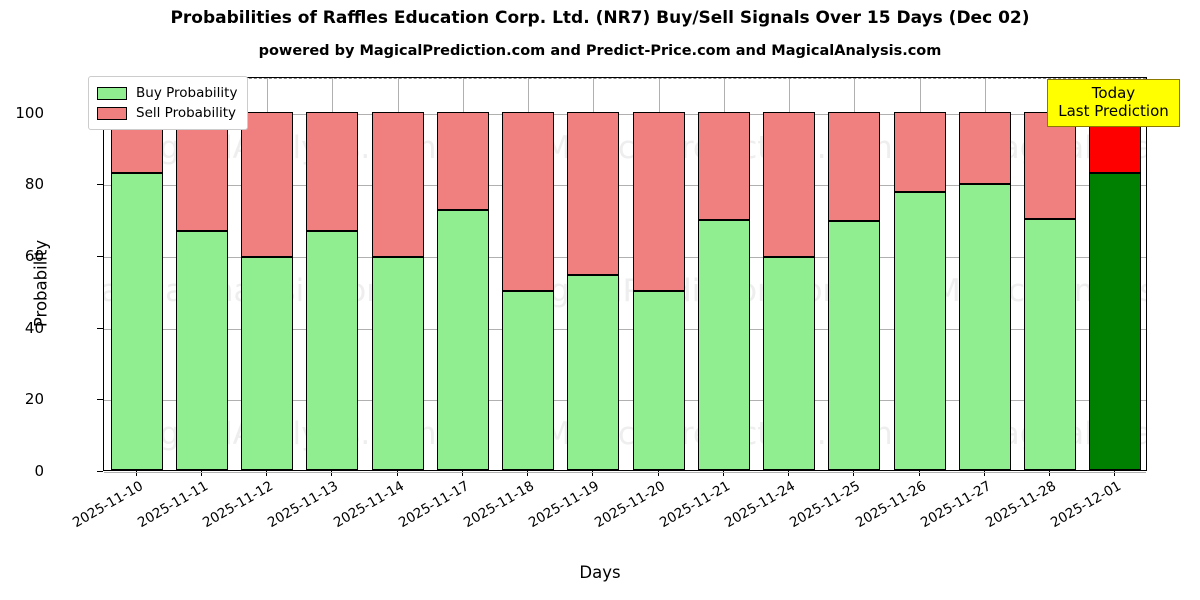 This screenshot has height=600, width=1200. I want to click on chart-legend: Buy Probability Sell Probability, so click(168, 103).